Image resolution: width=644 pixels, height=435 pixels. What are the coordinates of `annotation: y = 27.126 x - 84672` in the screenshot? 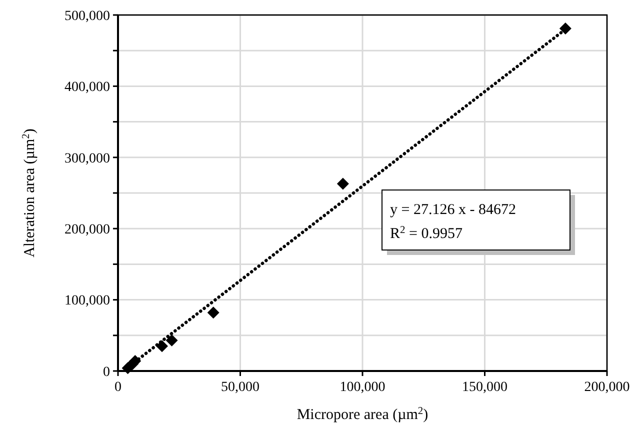 It's located at (453, 210).